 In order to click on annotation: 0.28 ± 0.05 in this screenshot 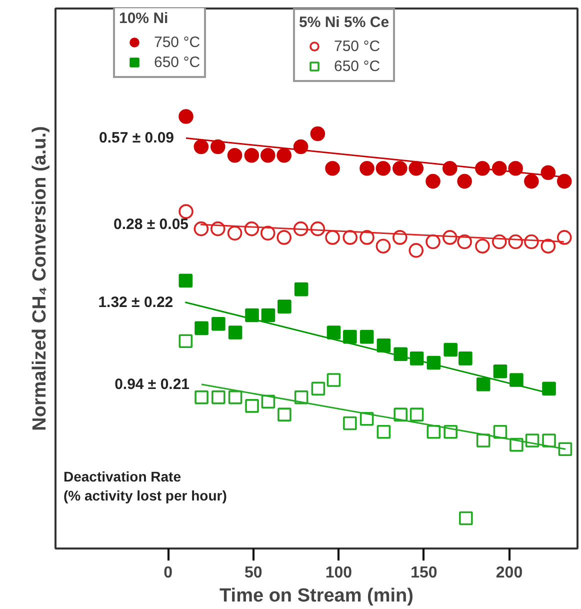, I will do `click(151, 224)`.